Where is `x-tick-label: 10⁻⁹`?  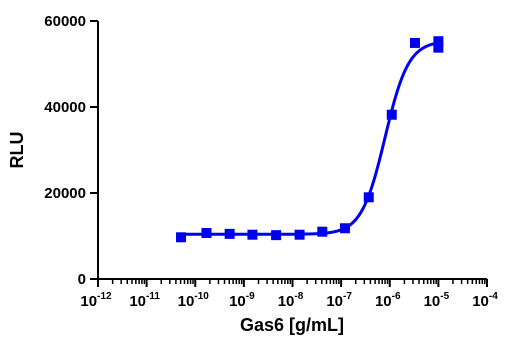 x-tick-label: 10⁻⁹ is located at coordinates (242, 300).